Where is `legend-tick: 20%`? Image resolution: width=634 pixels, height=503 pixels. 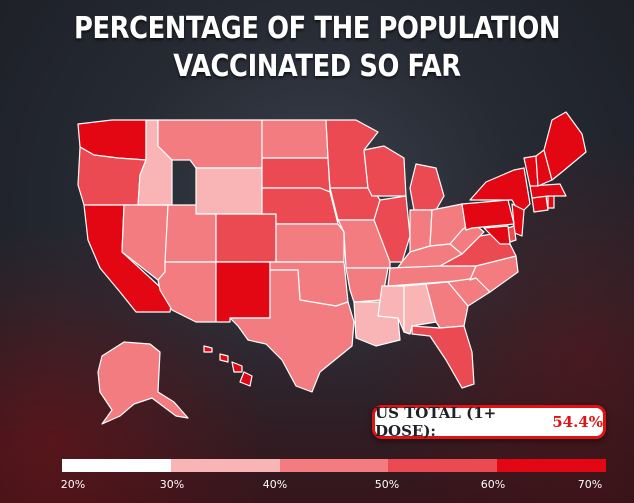 legend-tick: 20% is located at coordinates (73, 484).